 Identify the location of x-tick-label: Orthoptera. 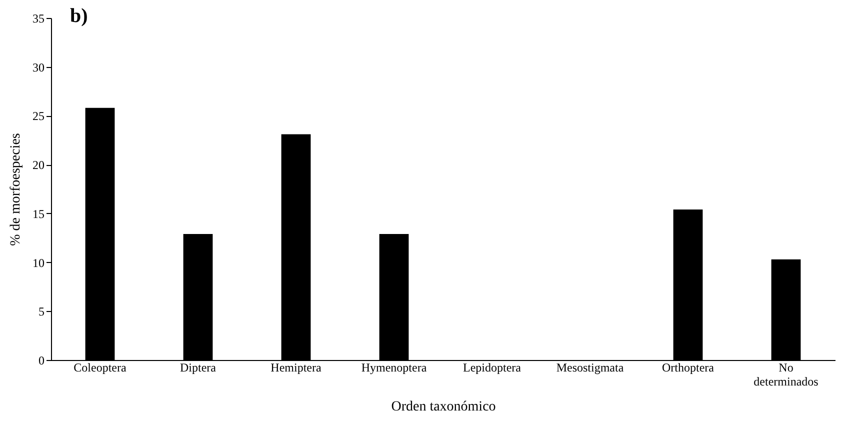
(688, 367).